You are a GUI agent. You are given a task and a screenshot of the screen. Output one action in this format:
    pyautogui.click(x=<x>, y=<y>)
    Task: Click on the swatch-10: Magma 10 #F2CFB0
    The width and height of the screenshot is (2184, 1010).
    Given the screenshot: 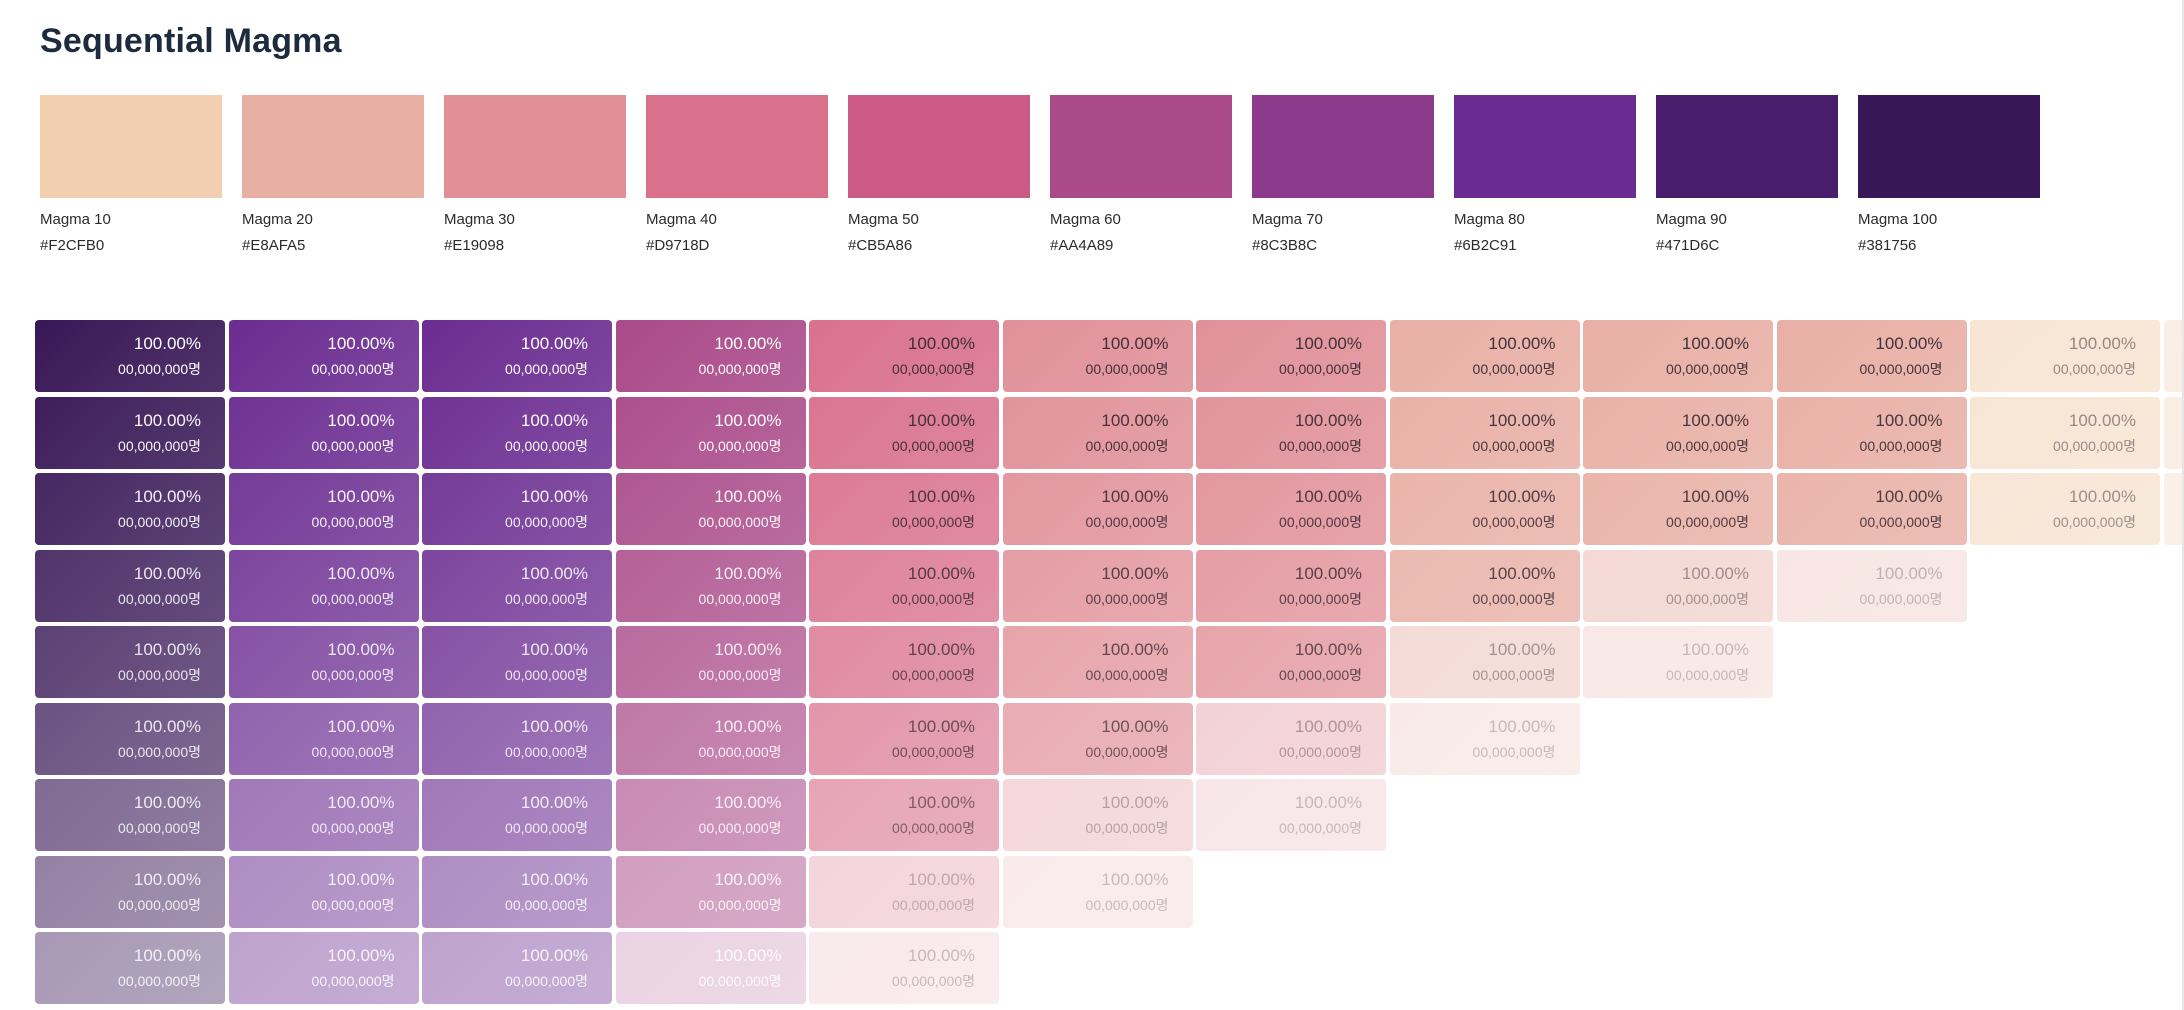 What is the action you would take?
    pyautogui.click(x=131, y=174)
    